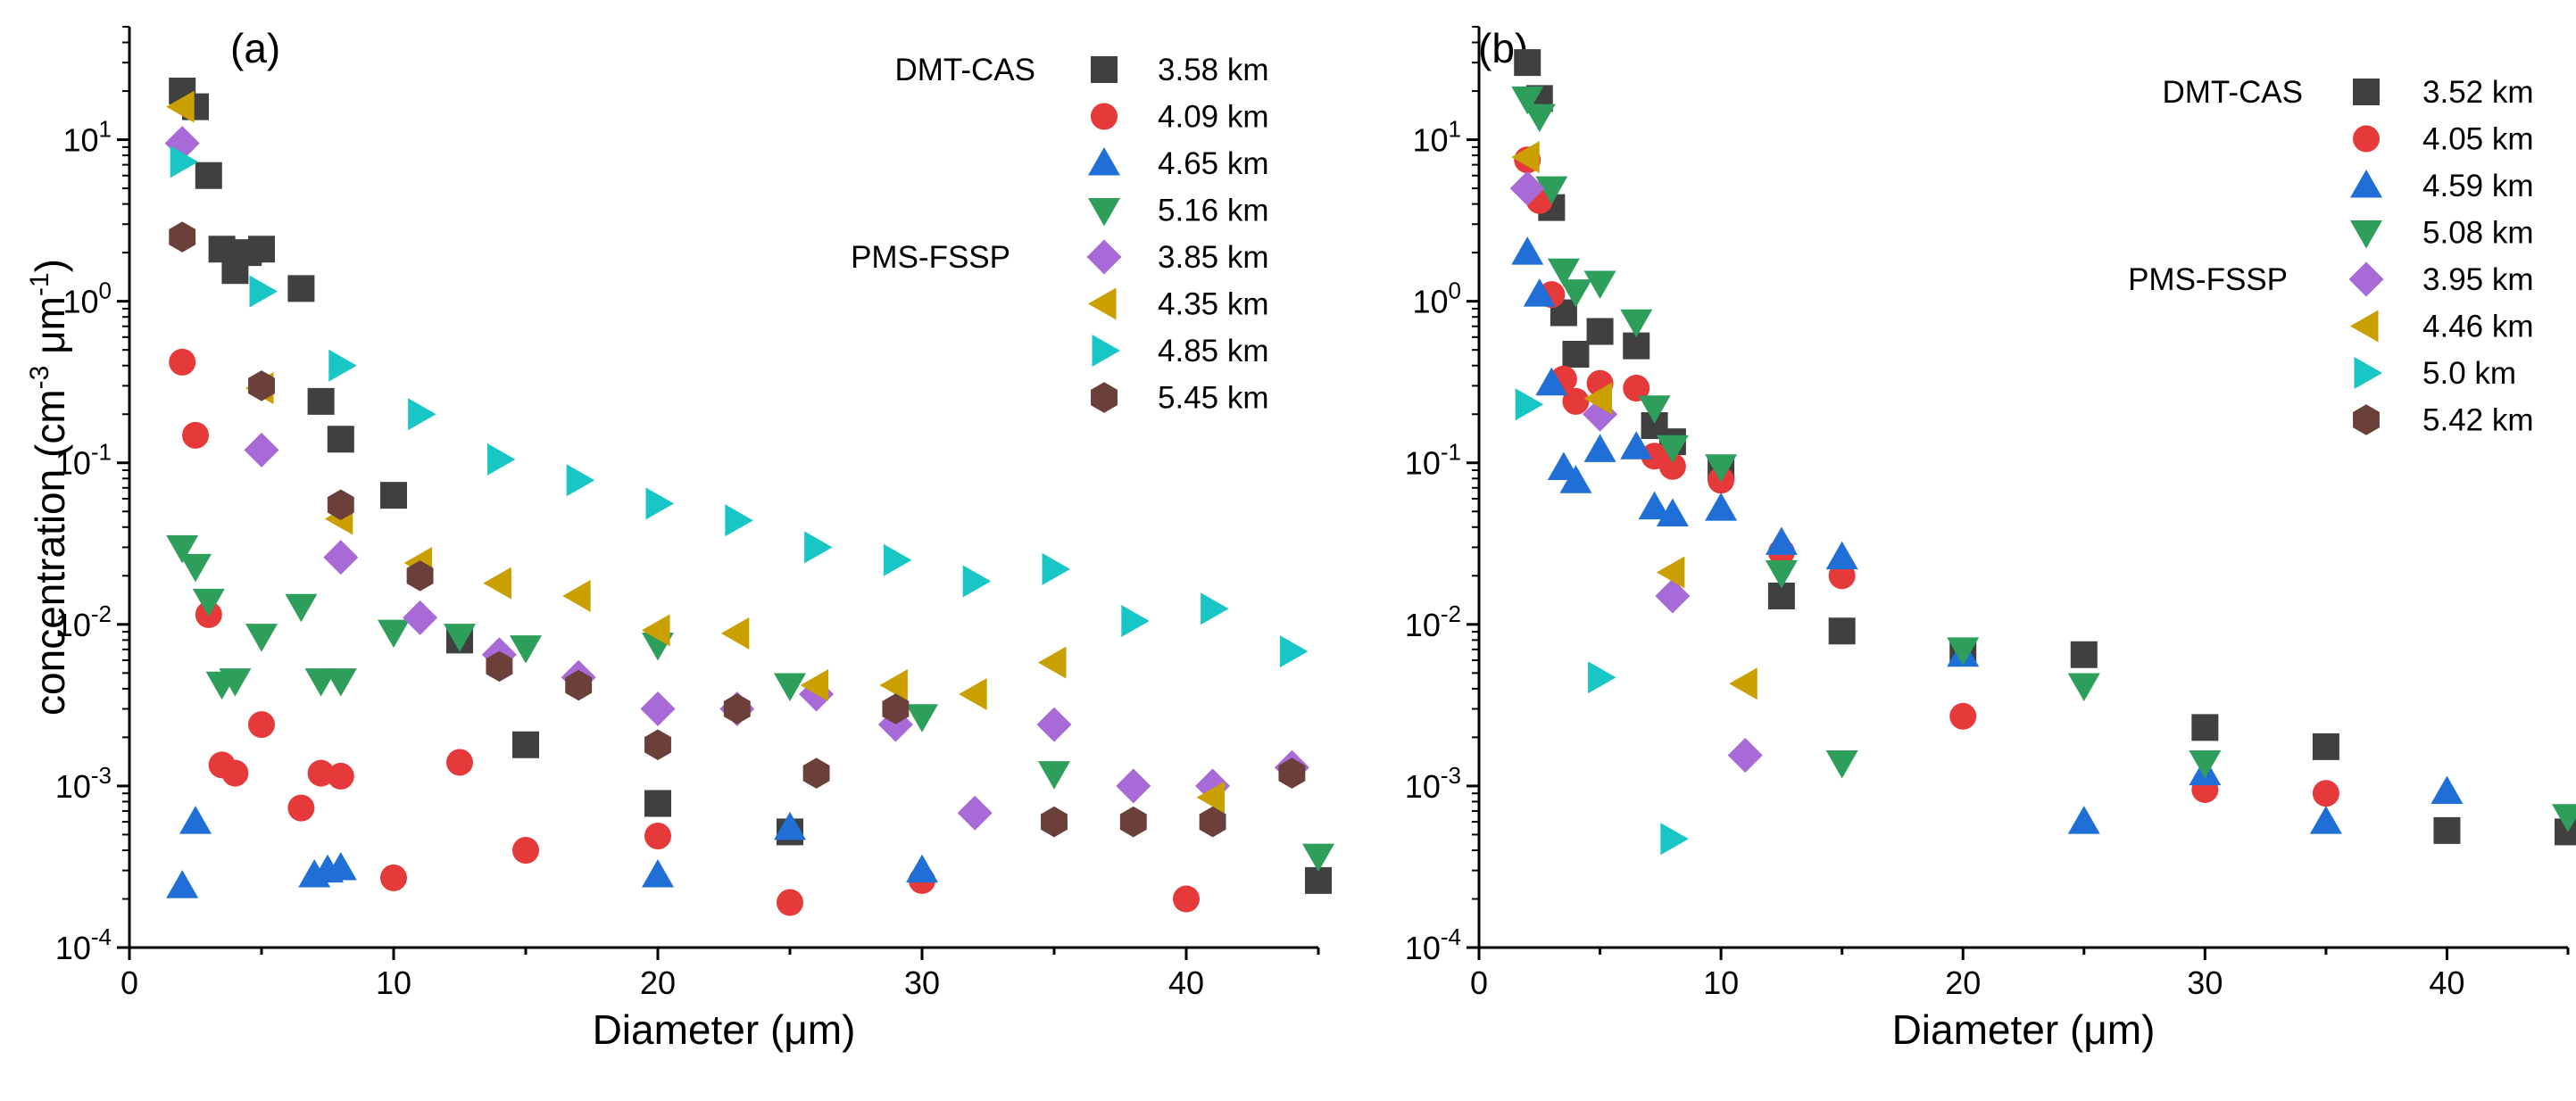 This screenshot has height=1101, width=2576. I want to click on series-5.0-km, so click(1602, 622).